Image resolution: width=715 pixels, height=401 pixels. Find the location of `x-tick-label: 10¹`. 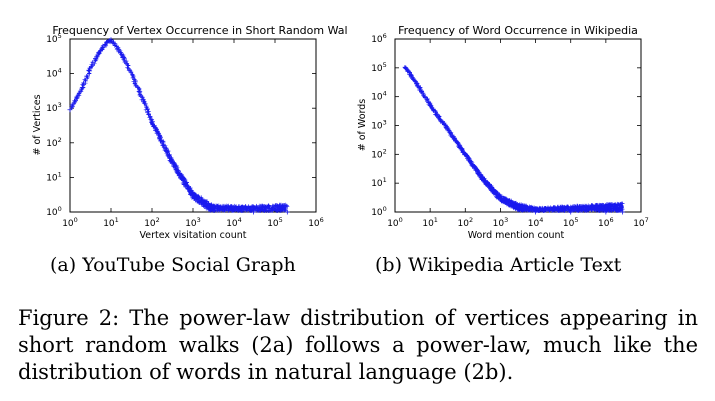

x-tick-label: 10¹ is located at coordinates (111, 222).